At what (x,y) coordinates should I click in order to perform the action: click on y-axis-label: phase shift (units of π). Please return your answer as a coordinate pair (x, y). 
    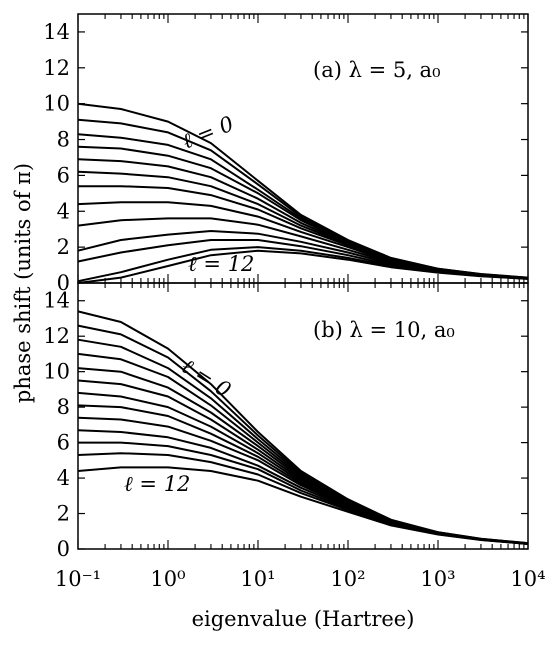
    Looking at the image, I should click on (23, 283).